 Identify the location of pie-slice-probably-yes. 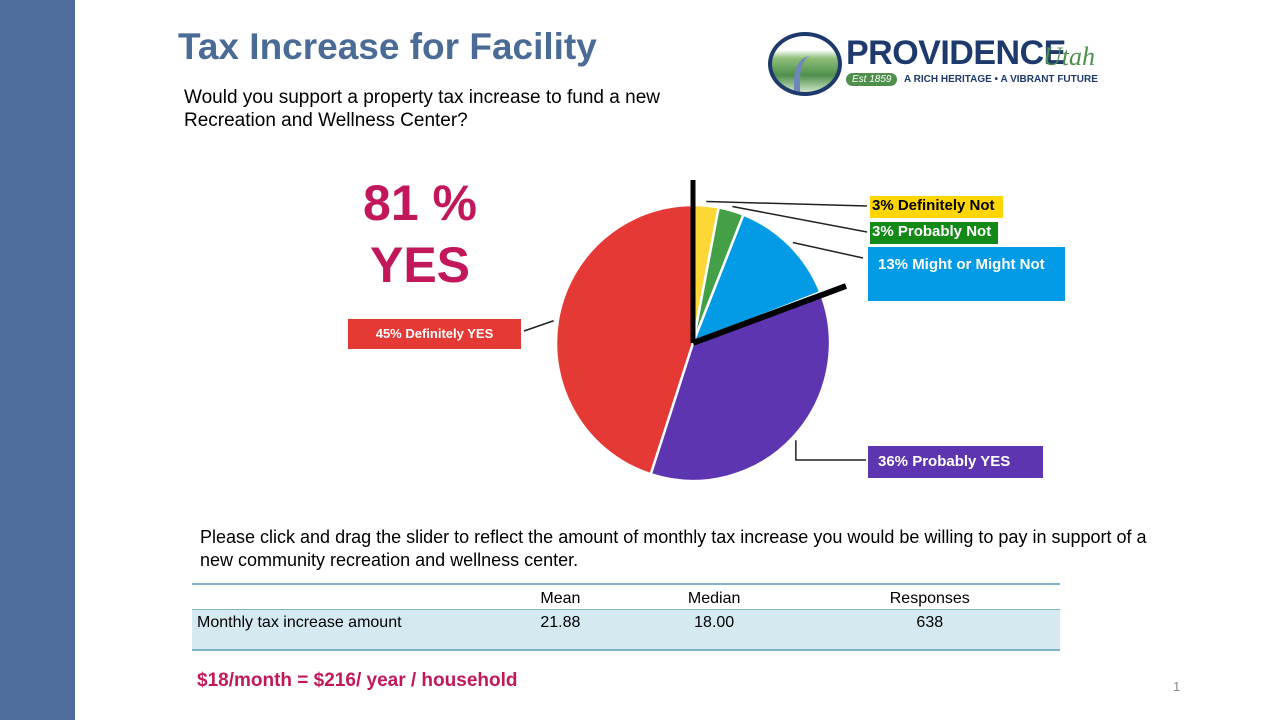
(740, 386).